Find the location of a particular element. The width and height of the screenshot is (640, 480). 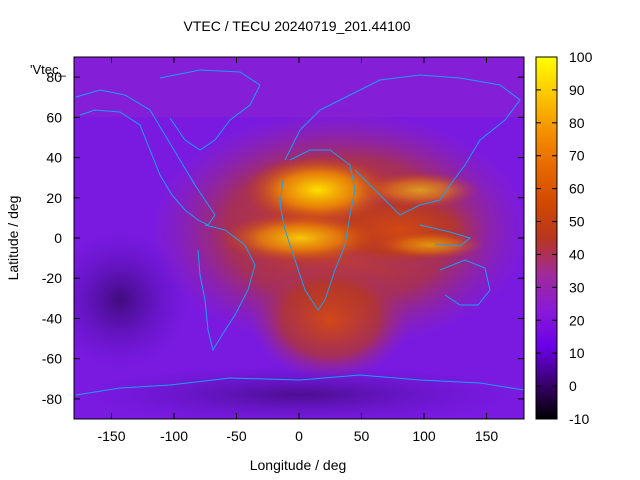

y-tick-label: 80 is located at coordinates (54, 77).